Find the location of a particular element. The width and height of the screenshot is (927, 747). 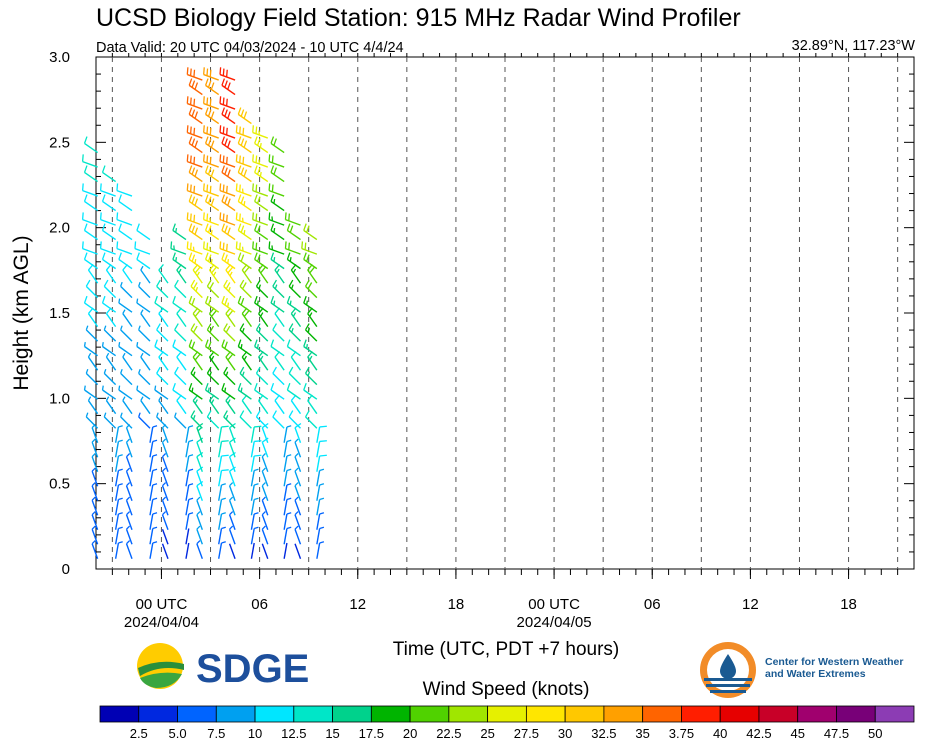

colorbar-swatch is located at coordinates (894, 714).